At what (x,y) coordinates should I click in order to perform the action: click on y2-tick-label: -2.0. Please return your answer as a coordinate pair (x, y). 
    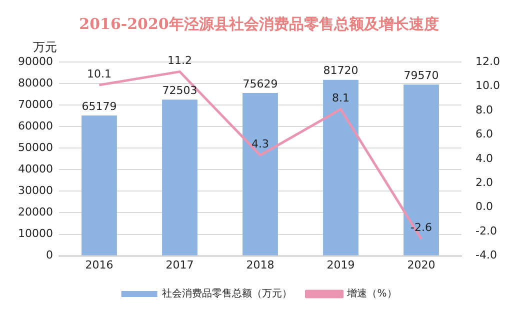
    Looking at the image, I should click on (486, 231).